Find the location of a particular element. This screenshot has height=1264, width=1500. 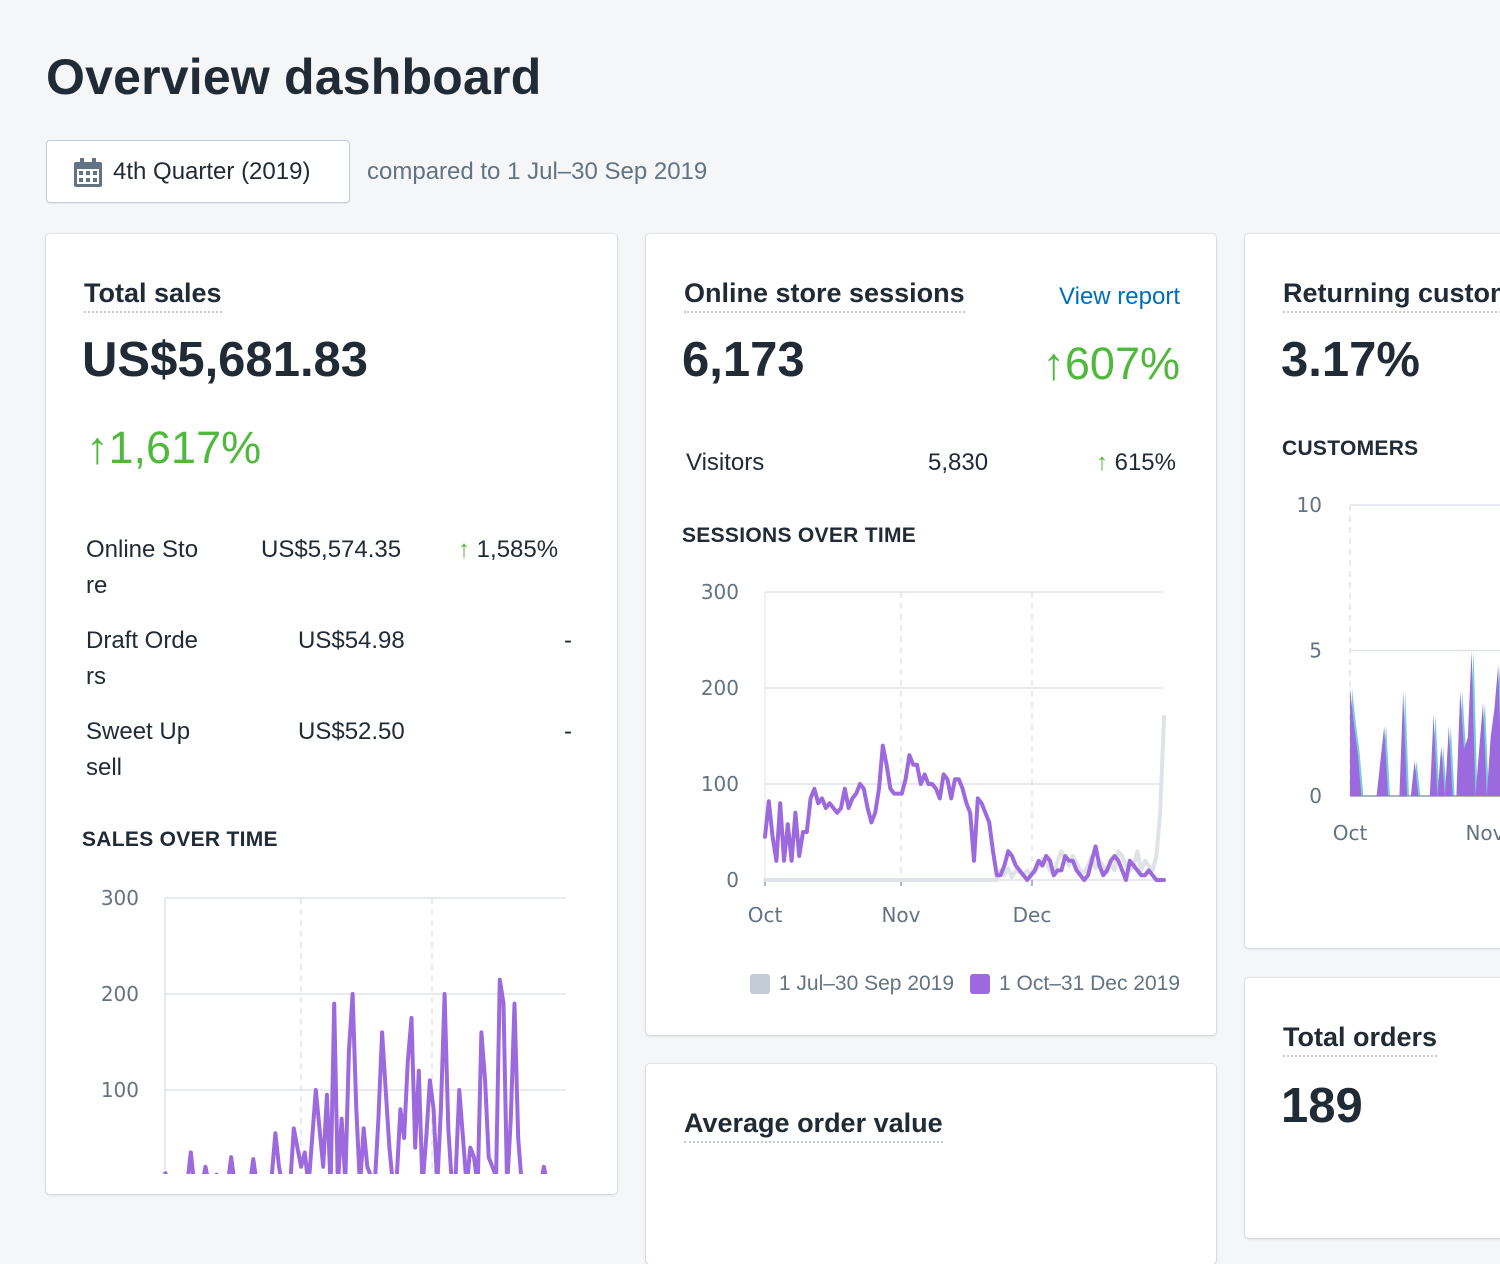

total-sales-title: Total sales is located at coordinates (153, 295).